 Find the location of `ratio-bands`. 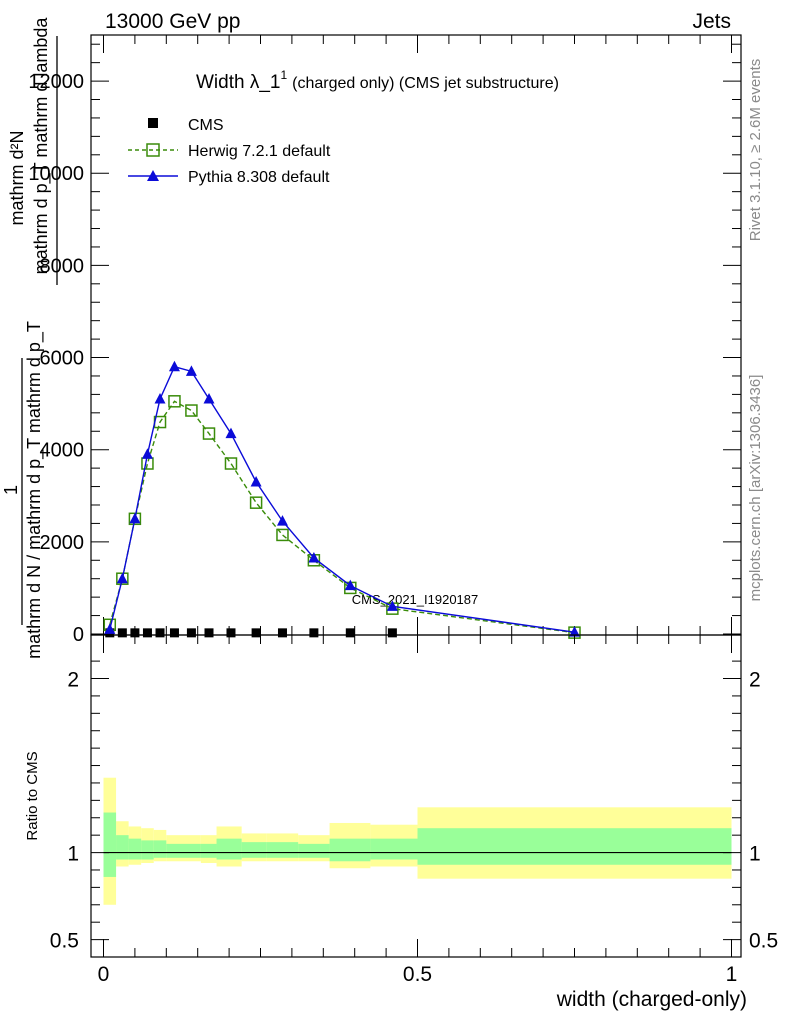

ratio-bands is located at coordinates (417, 841).